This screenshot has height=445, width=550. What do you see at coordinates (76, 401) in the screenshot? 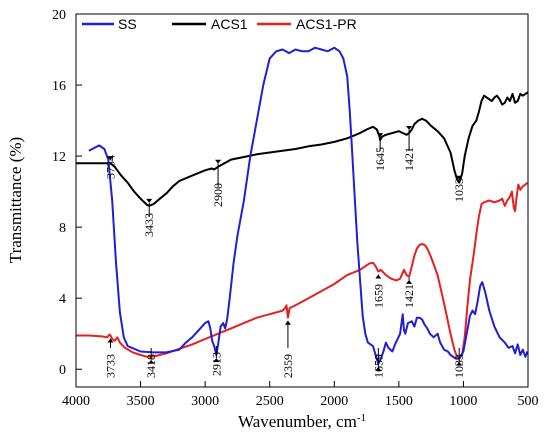
I see `x-tick-label-4000: 4000` at bounding box center [76, 401].